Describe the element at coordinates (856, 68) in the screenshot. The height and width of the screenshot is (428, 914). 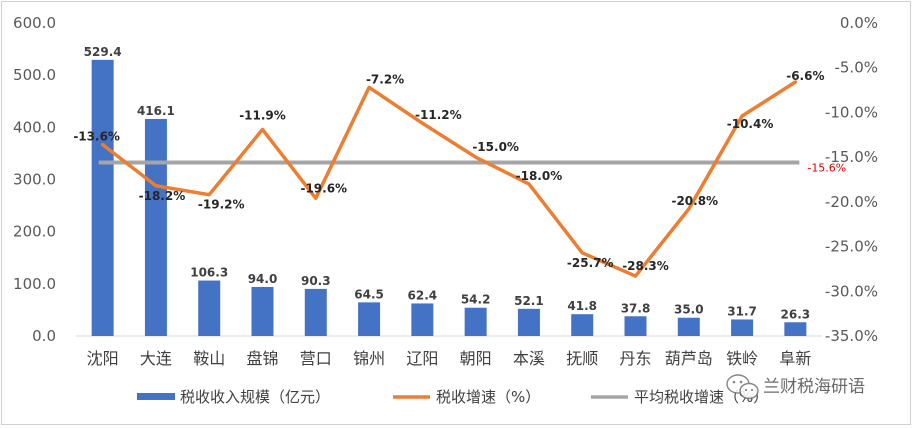
I see `y-right-tick-label: -5.0%` at that location.